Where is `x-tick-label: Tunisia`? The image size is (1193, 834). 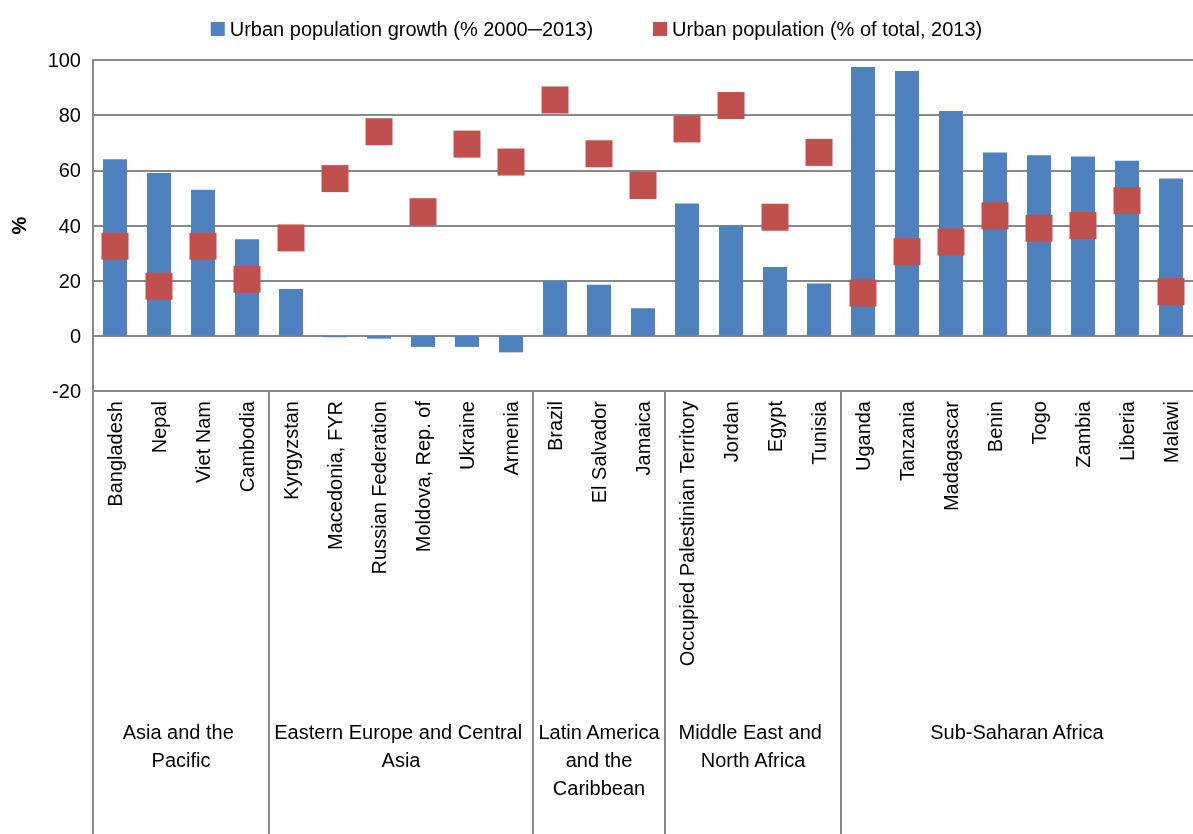 x-tick-label: Tunisia is located at coordinates (819, 432).